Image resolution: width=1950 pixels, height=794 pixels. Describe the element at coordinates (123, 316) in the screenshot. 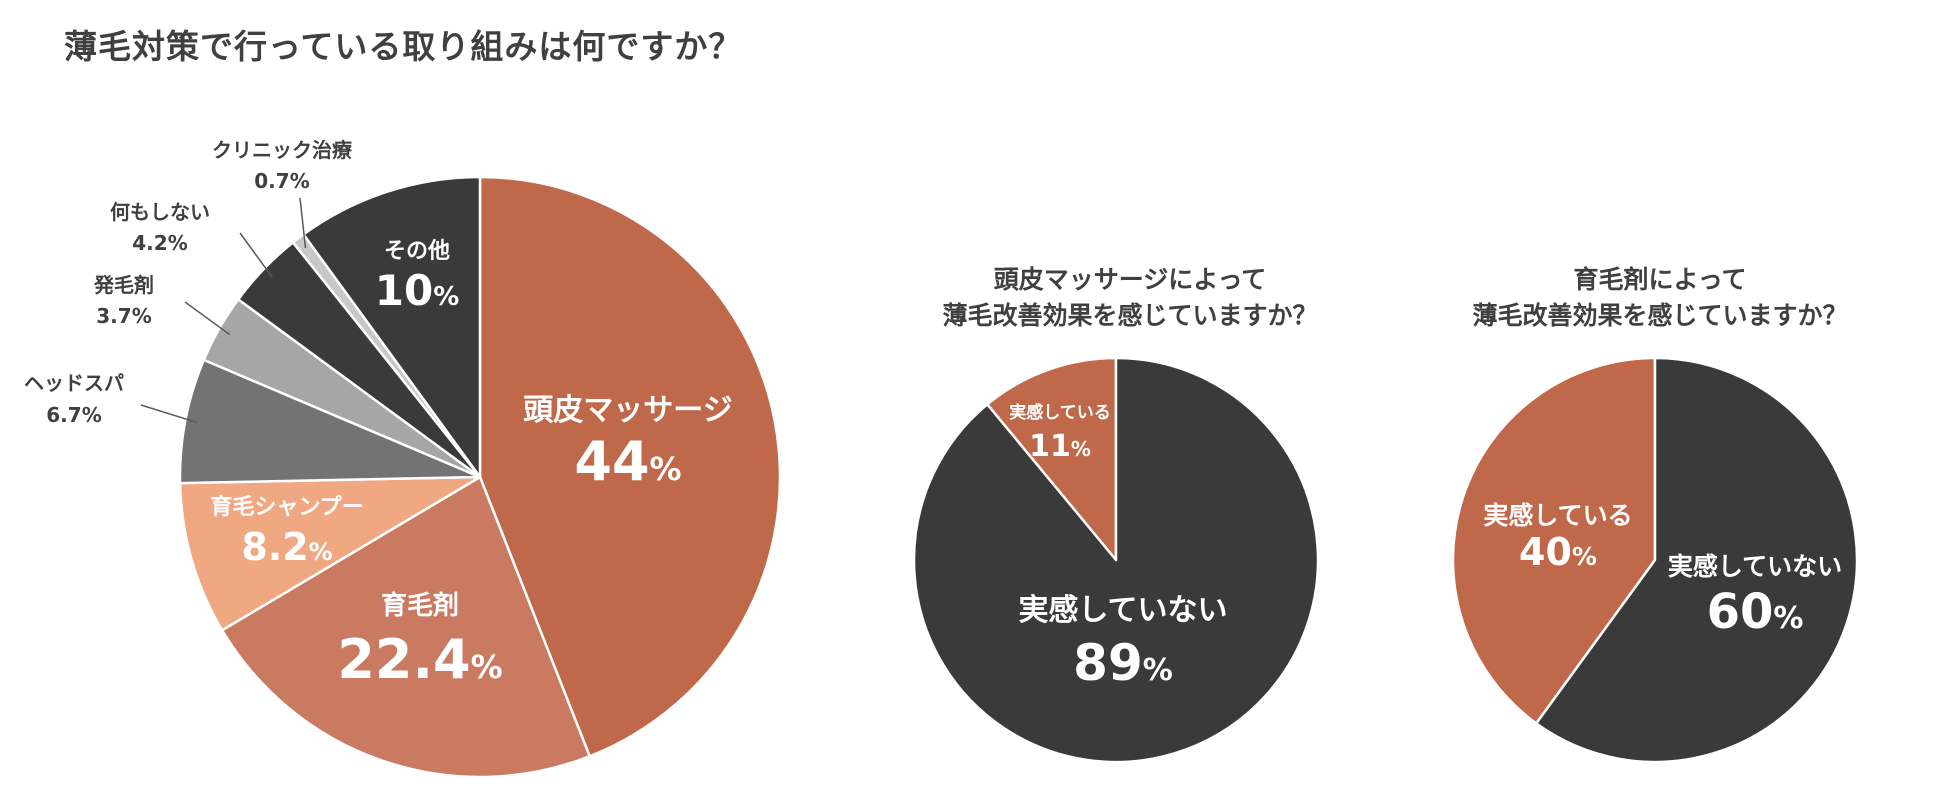

I see `slice-hair-growth-agent-value: 3.7%` at that location.